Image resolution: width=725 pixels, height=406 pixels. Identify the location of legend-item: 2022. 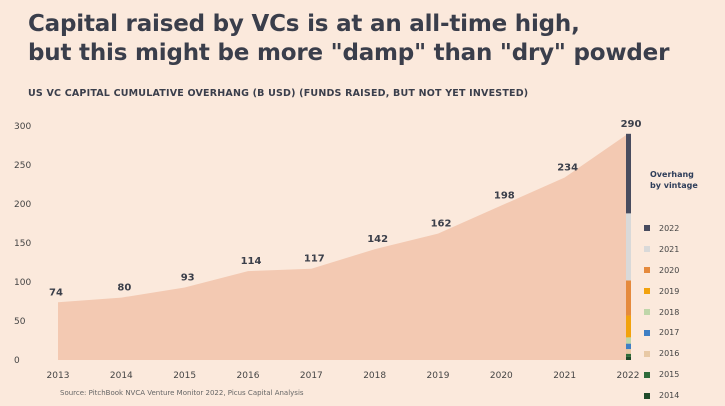
(684, 228).